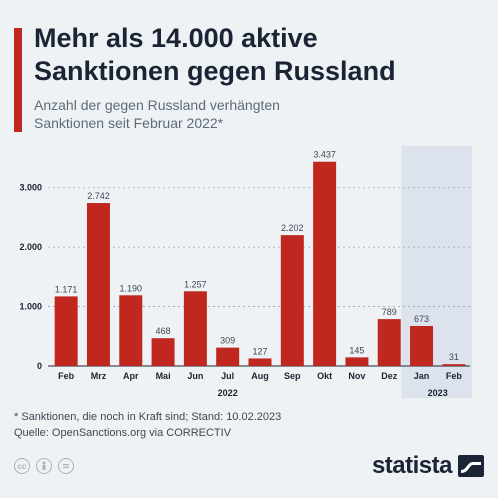 The image size is (498, 498). I want to click on data-label: 31, so click(454, 357).